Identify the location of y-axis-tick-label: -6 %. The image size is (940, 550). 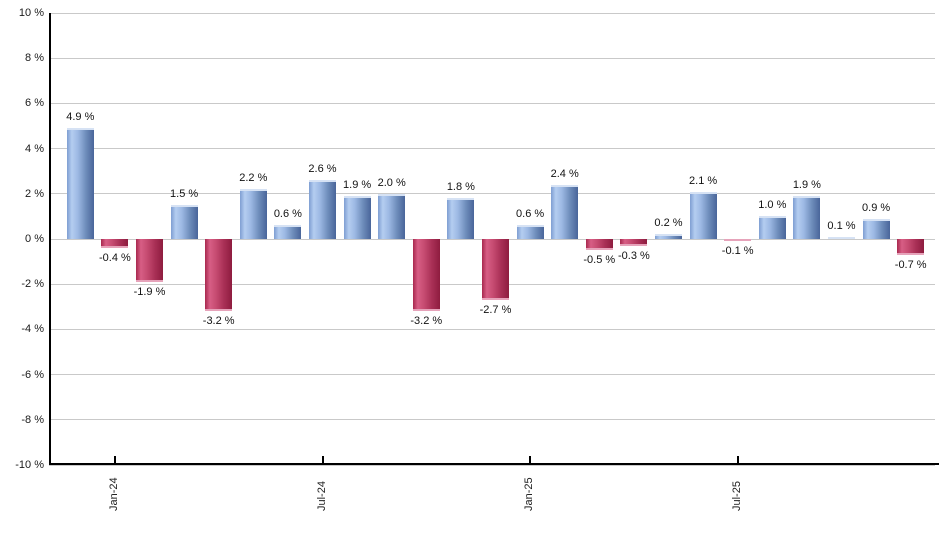
(32, 374).